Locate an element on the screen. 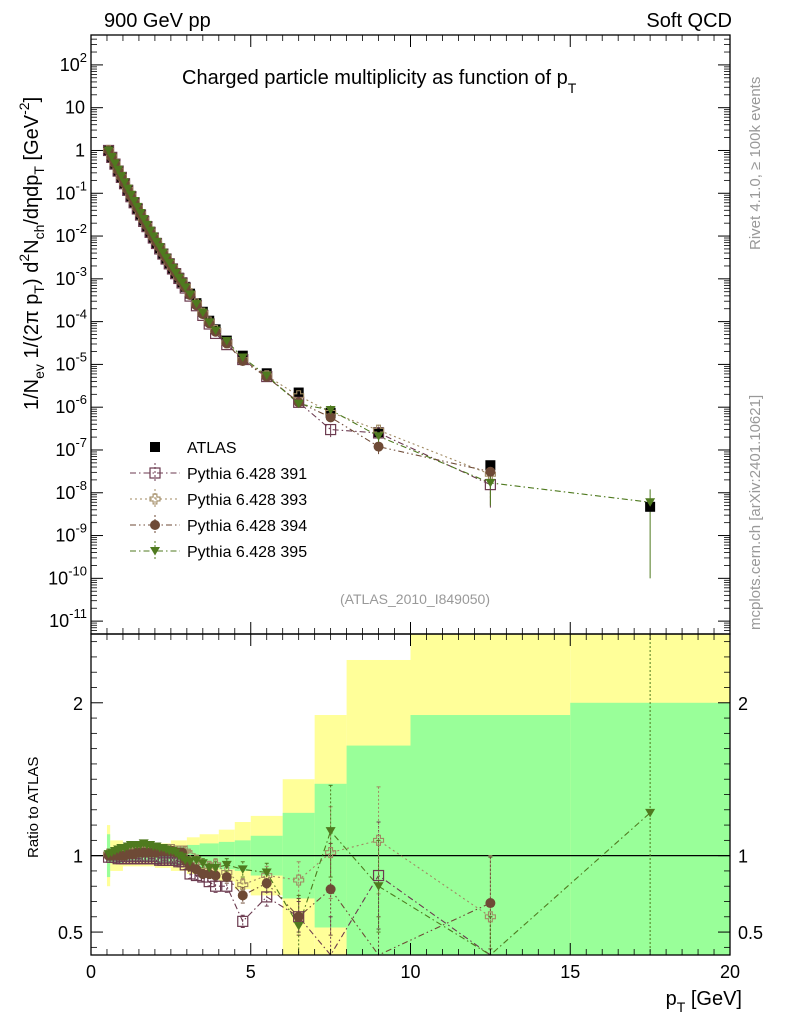  main-ytick-label-9: 10⁻² is located at coordinates (71, 233).